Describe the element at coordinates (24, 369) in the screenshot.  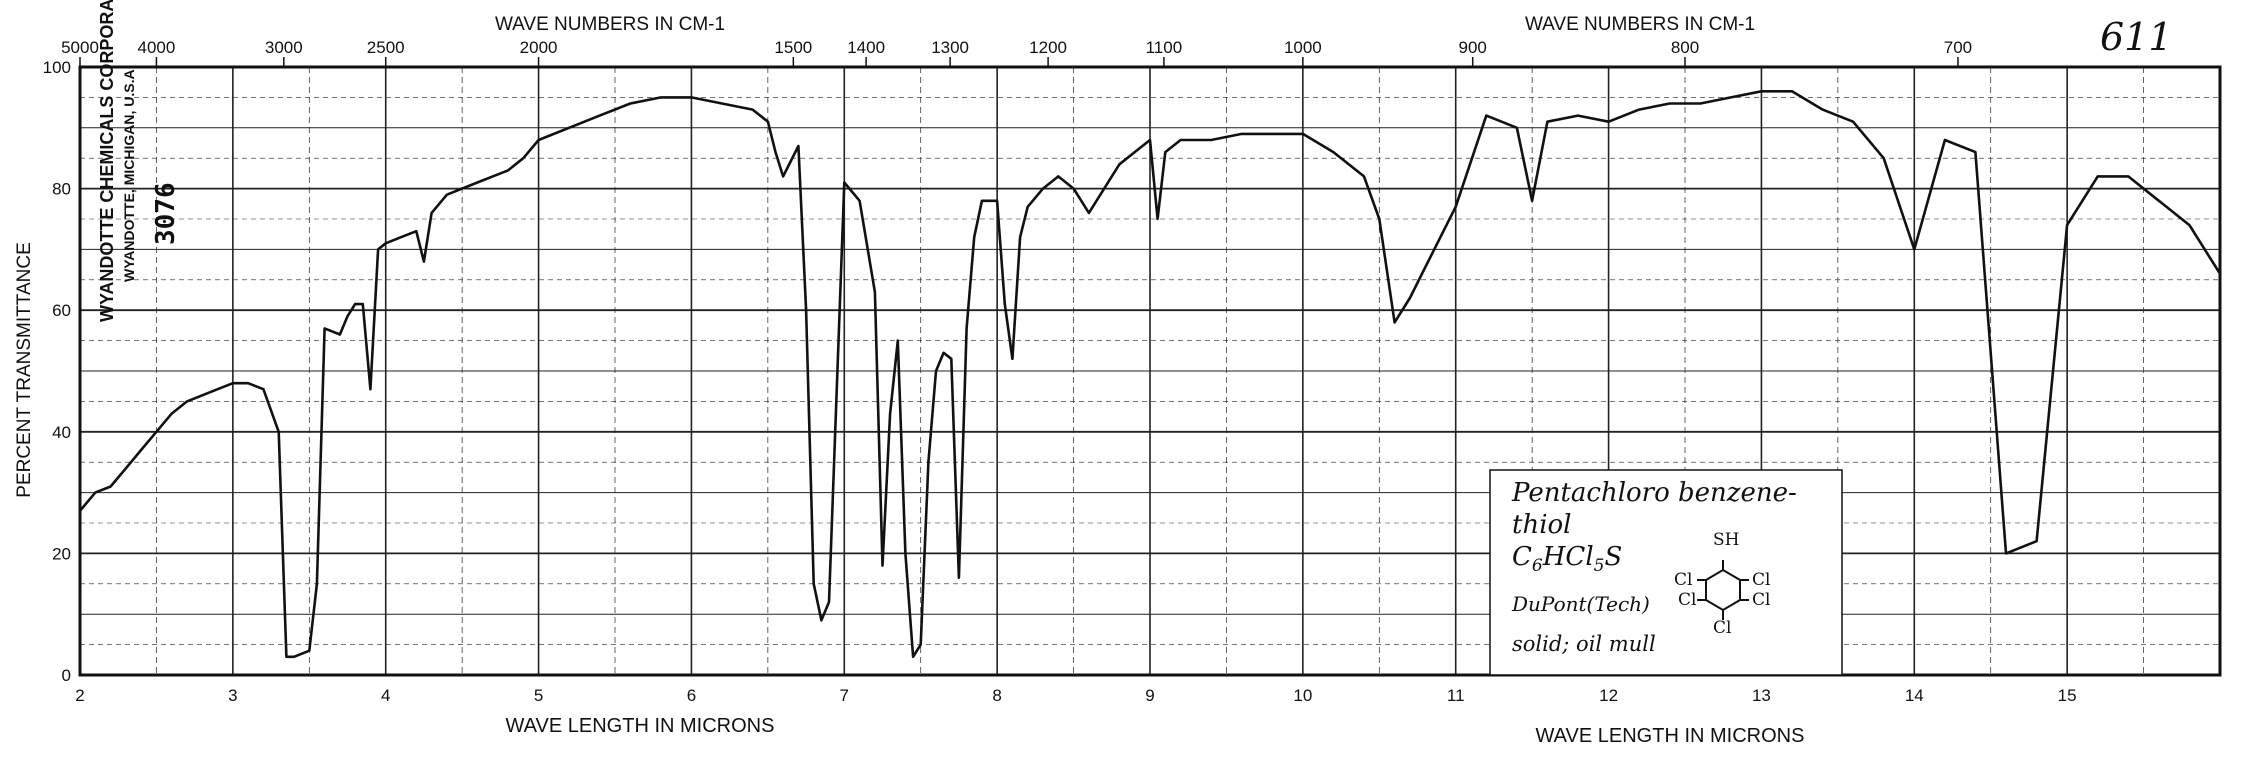
I see `y-axis-label: PERCENT TRANSMITTANCE` at that location.